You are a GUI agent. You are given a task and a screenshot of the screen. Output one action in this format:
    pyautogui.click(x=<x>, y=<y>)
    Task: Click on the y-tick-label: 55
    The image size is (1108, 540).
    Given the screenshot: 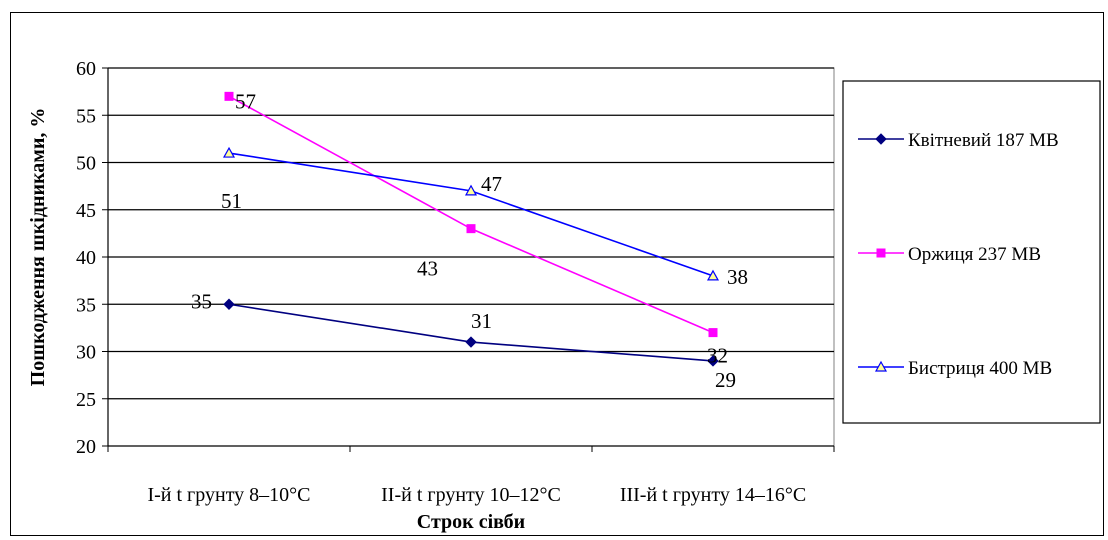 What is the action you would take?
    pyautogui.click(x=86, y=116)
    